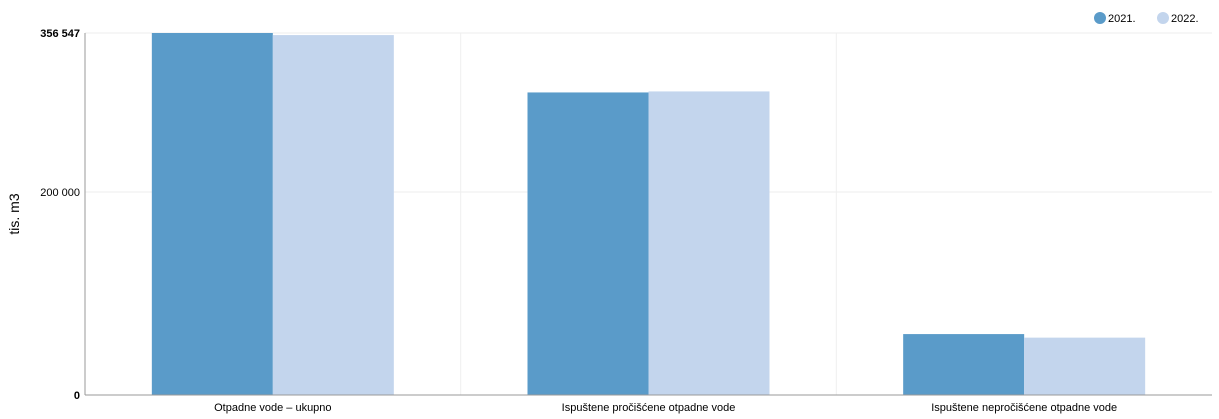 The height and width of the screenshot is (419, 1219). Describe the element at coordinates (14, 213) in the screenshot. I see `y-axis-label: tis. m3` at that location.